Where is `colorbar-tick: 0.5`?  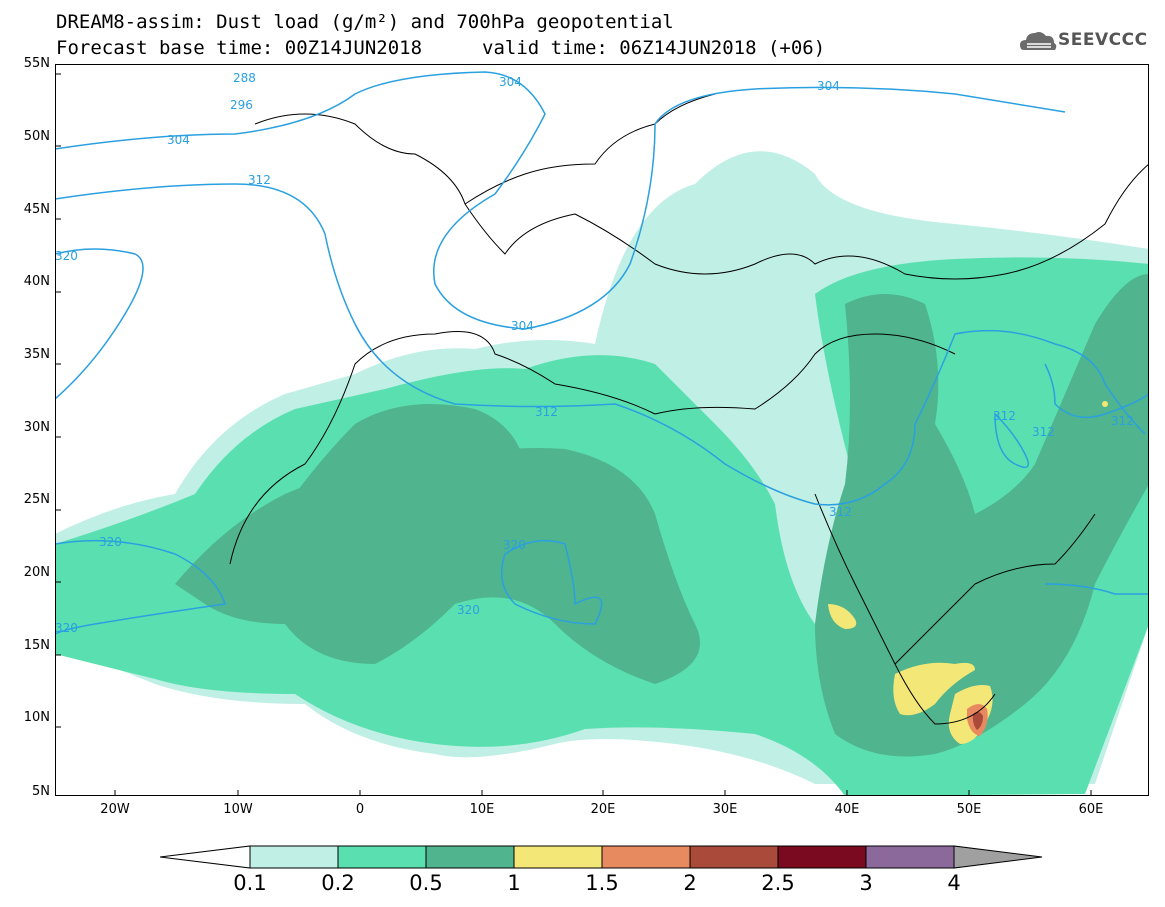
colorbar-tick: 0.5 is located at coordinates (426, 883).